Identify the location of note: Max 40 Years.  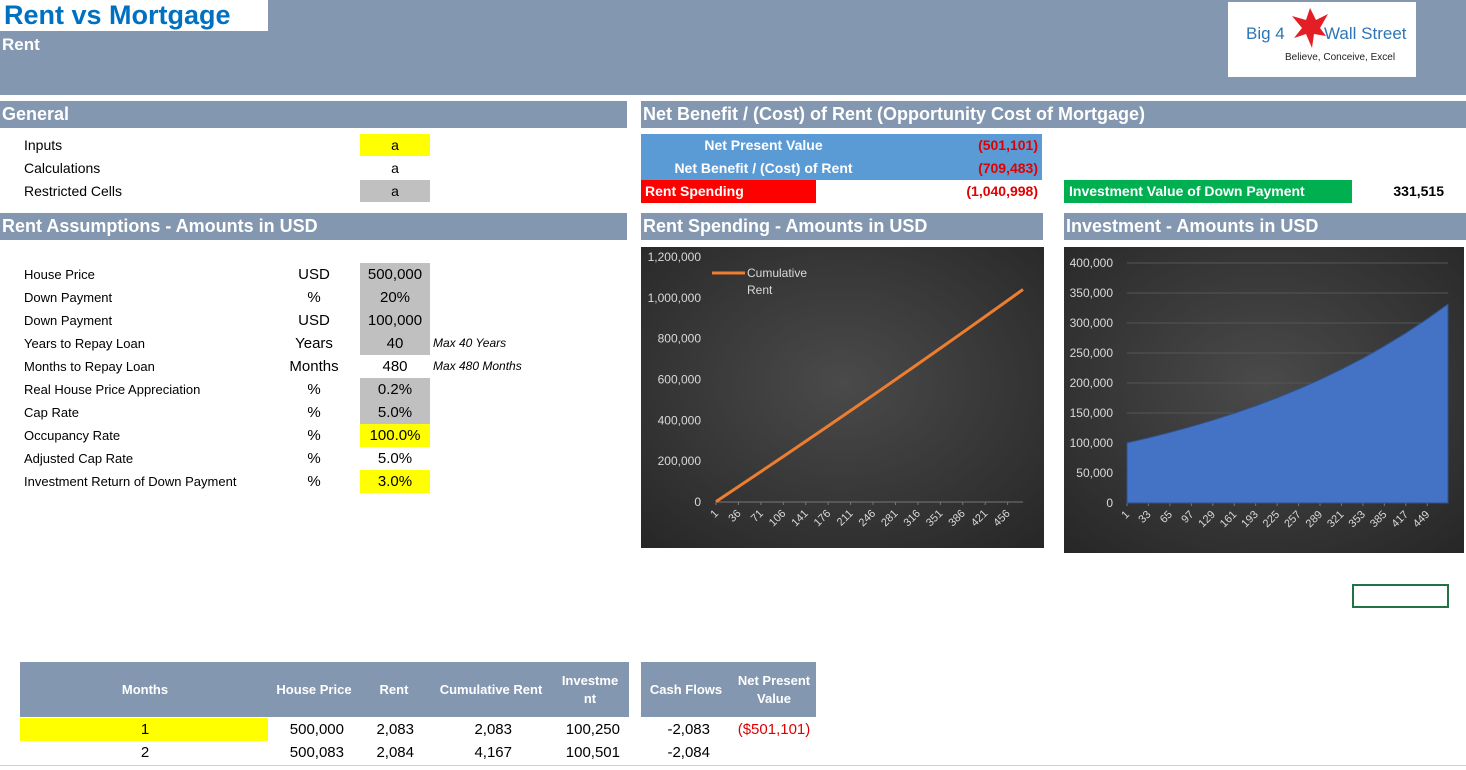
(470, 343).